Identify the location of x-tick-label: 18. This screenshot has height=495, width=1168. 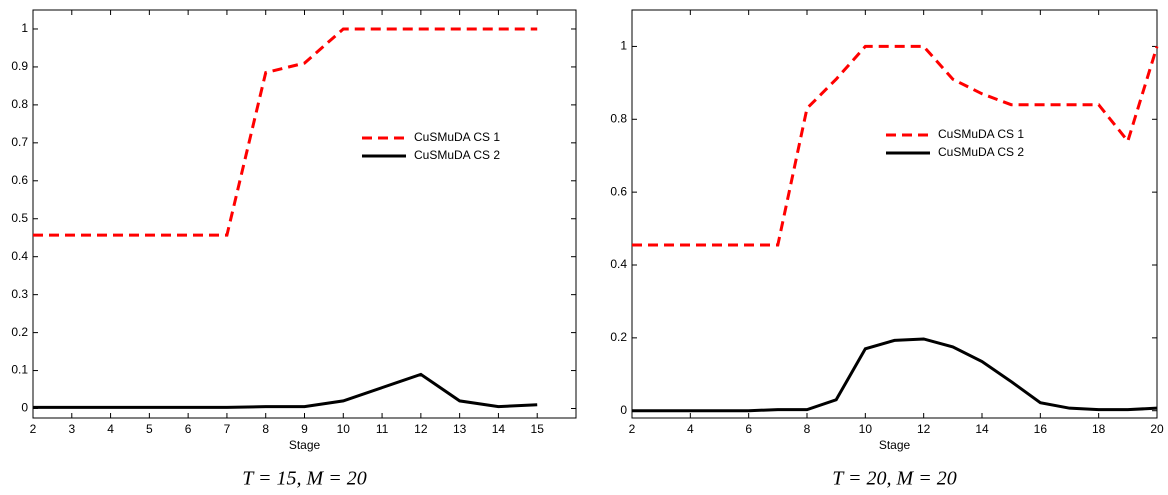
(1099, 429).